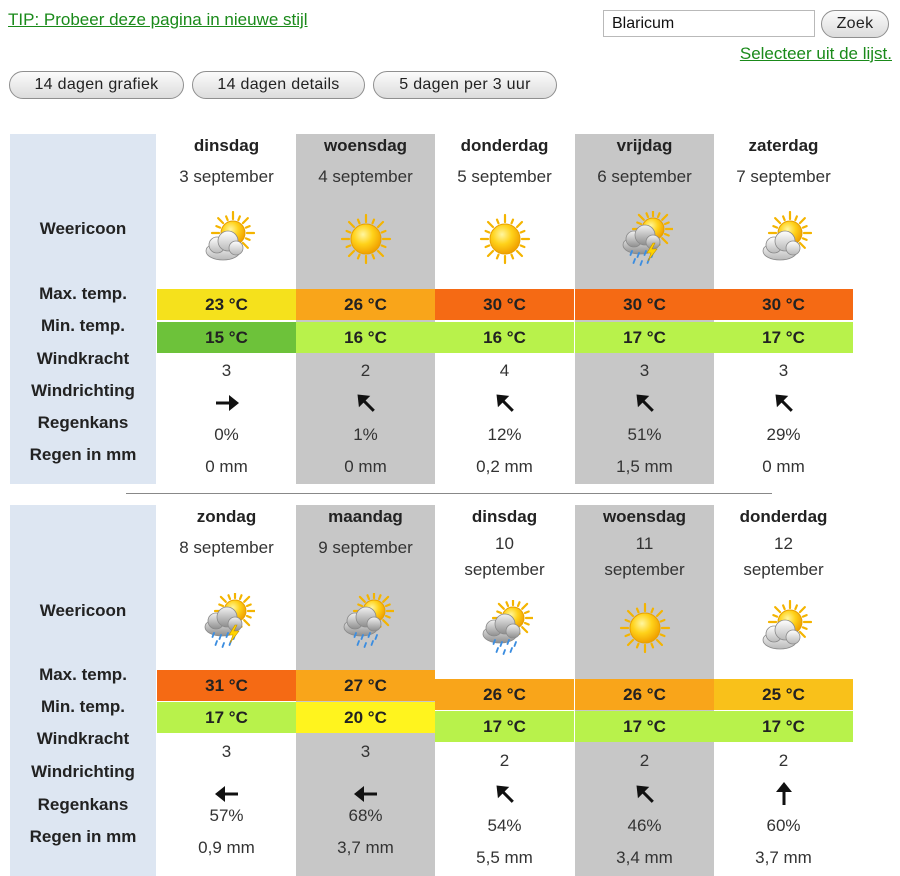 The width and height of the screenshot is (900, 876). Describe the element at coordinates (226, 434) in the screenshot. I see `rain-chance: 0%` at that location.